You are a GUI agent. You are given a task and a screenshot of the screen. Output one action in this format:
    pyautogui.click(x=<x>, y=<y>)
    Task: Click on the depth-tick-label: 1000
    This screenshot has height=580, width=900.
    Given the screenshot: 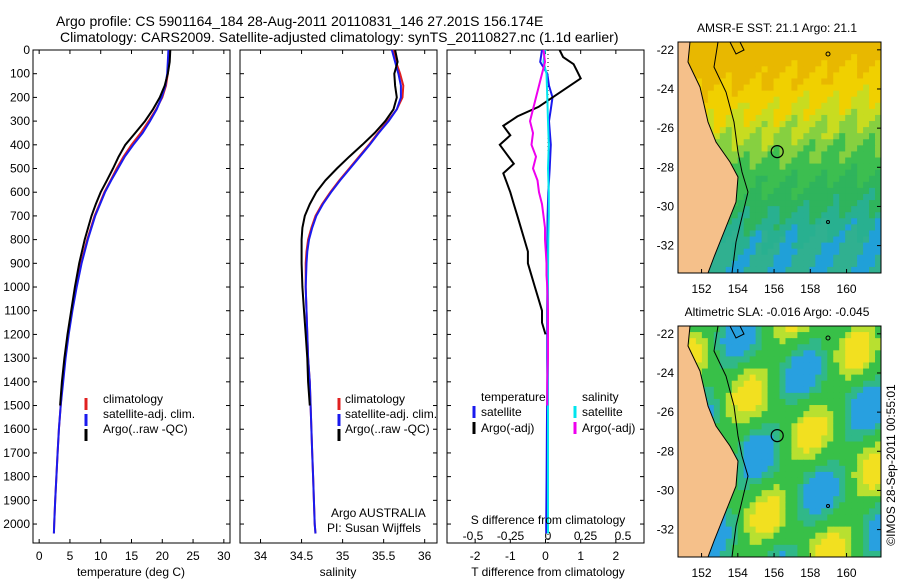 What is the action you would take?
    pyautogui.click(x=16, y=287)
    